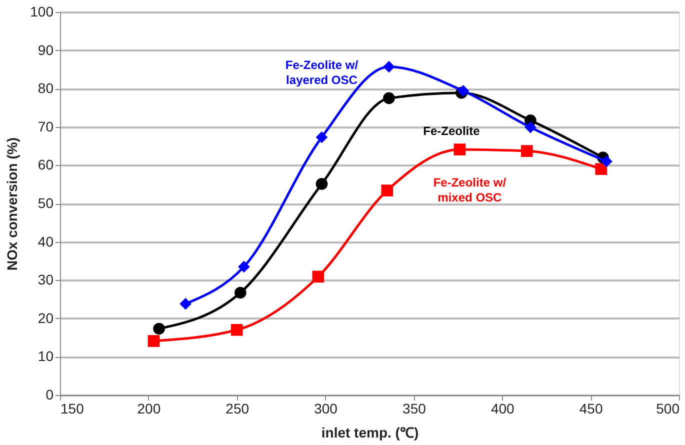 Image resolution: width=685 pixels, height=445 pixels. Describe the element at coordinates (451, 131) in the screenshot. I see `text: Fe-Zeolite` at that location.